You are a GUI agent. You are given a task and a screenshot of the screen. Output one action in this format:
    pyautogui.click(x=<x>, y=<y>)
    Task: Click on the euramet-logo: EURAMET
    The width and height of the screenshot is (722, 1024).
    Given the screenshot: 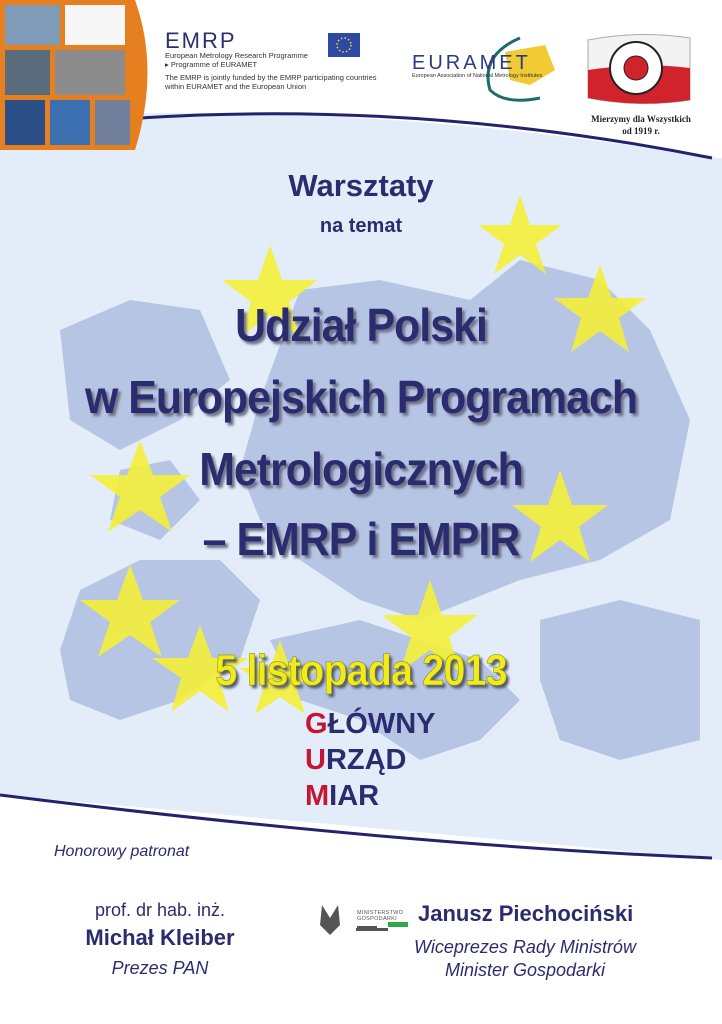 What is the action you would take?
    pyautogui.click(x=471, y=63)
    